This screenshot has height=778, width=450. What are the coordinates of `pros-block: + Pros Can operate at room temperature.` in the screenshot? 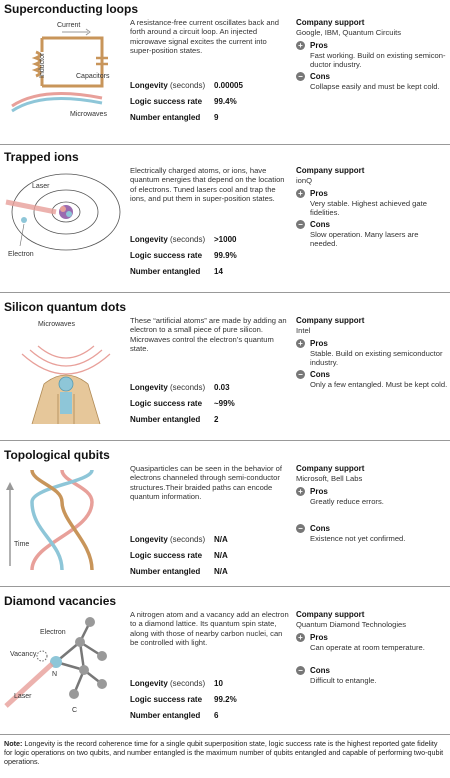 It's located at (372, 642).